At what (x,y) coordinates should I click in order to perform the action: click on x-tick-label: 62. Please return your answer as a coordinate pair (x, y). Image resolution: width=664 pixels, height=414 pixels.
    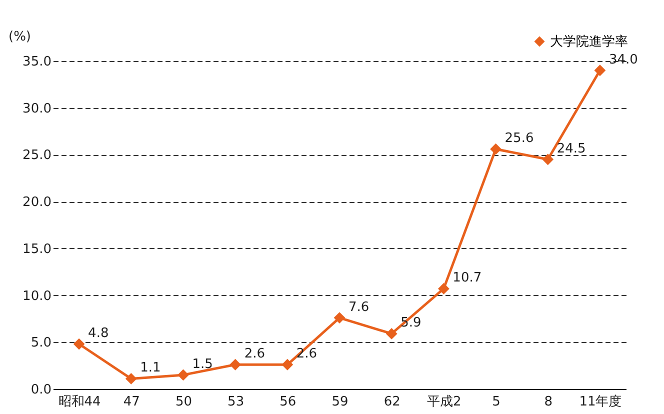
    Looking at the image, I should click on (392, 402).